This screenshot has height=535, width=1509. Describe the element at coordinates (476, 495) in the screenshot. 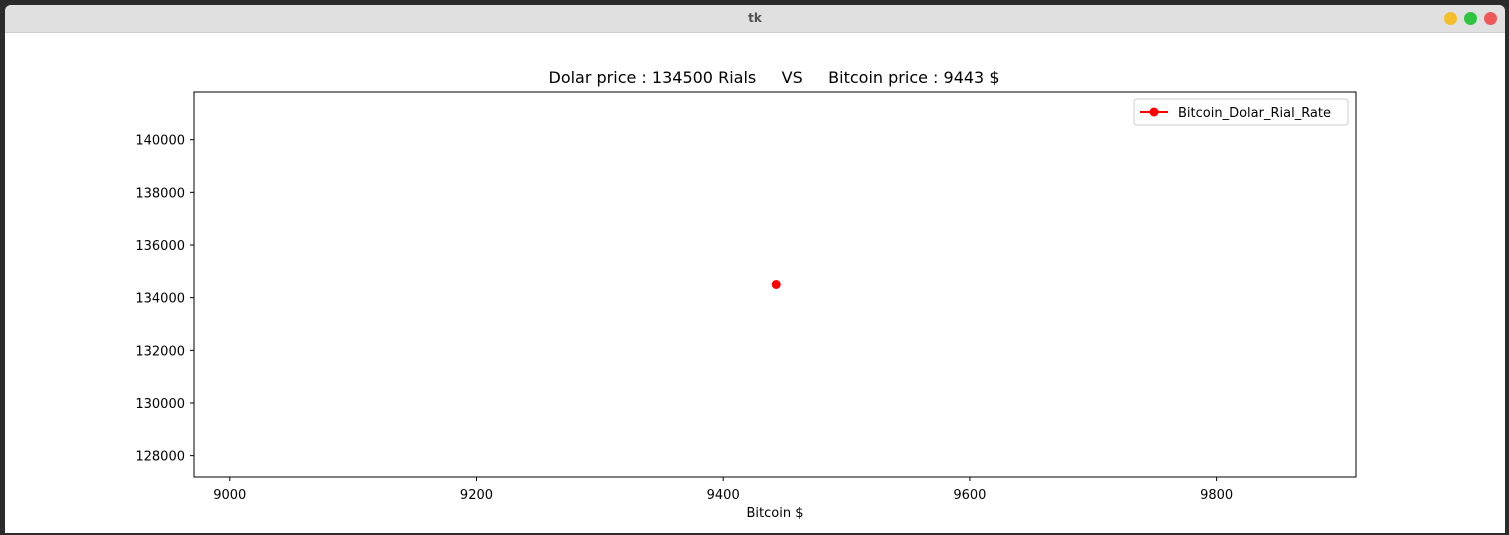

I see `x-tick-label: 9200` at that location.